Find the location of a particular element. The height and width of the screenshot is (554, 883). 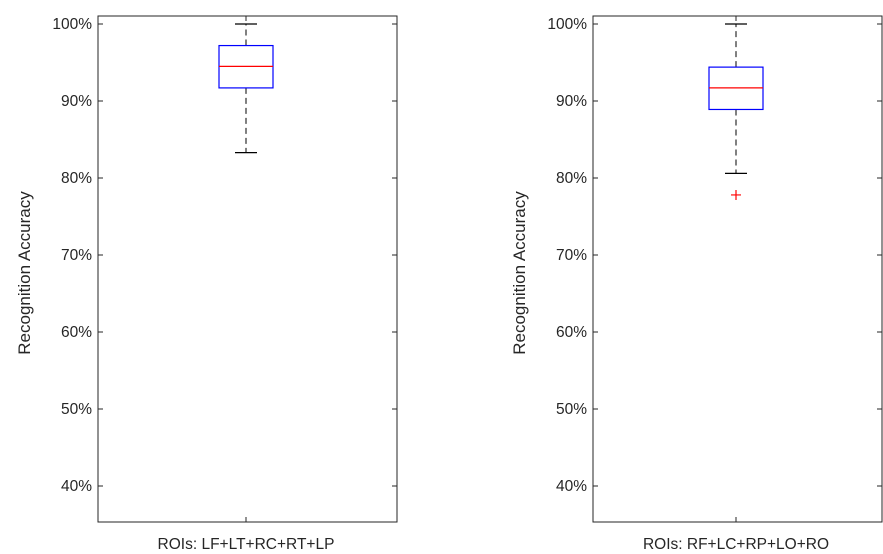

x-category-label: ROIs: LF+LT+RC+RT+LP is located at coordinates (246, 544).